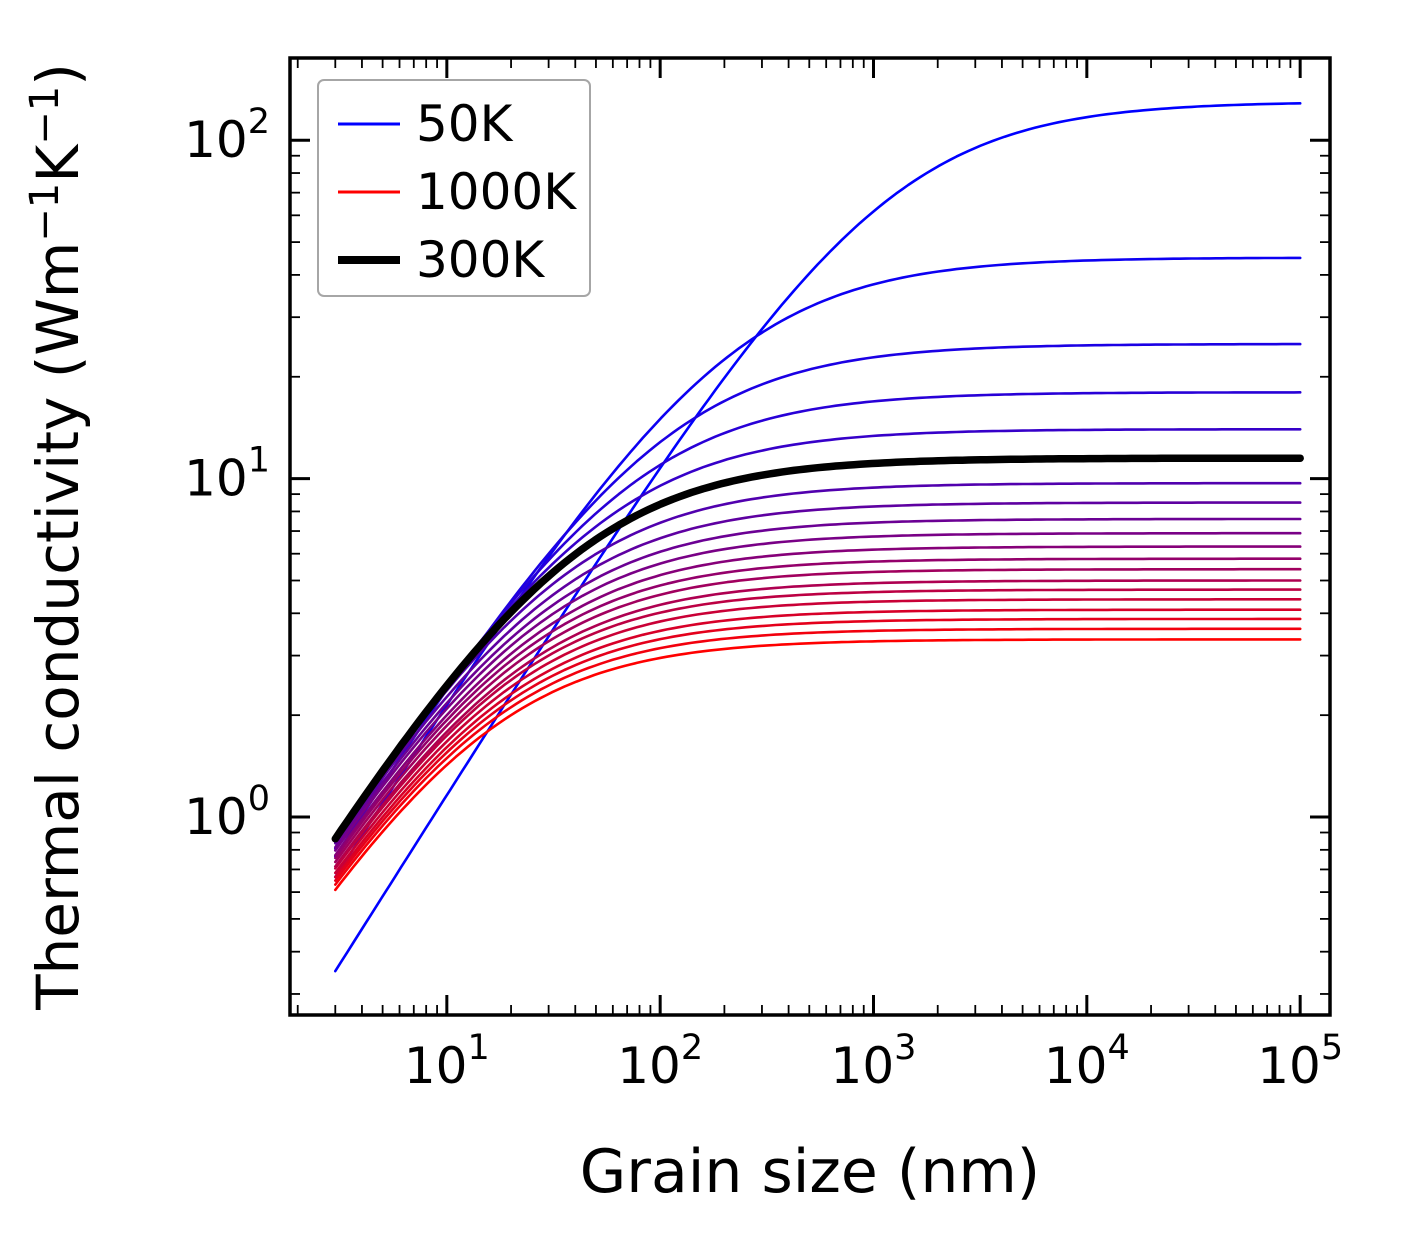  I want to click on x-axis-tick-label: 10³, so click(874, 1061).